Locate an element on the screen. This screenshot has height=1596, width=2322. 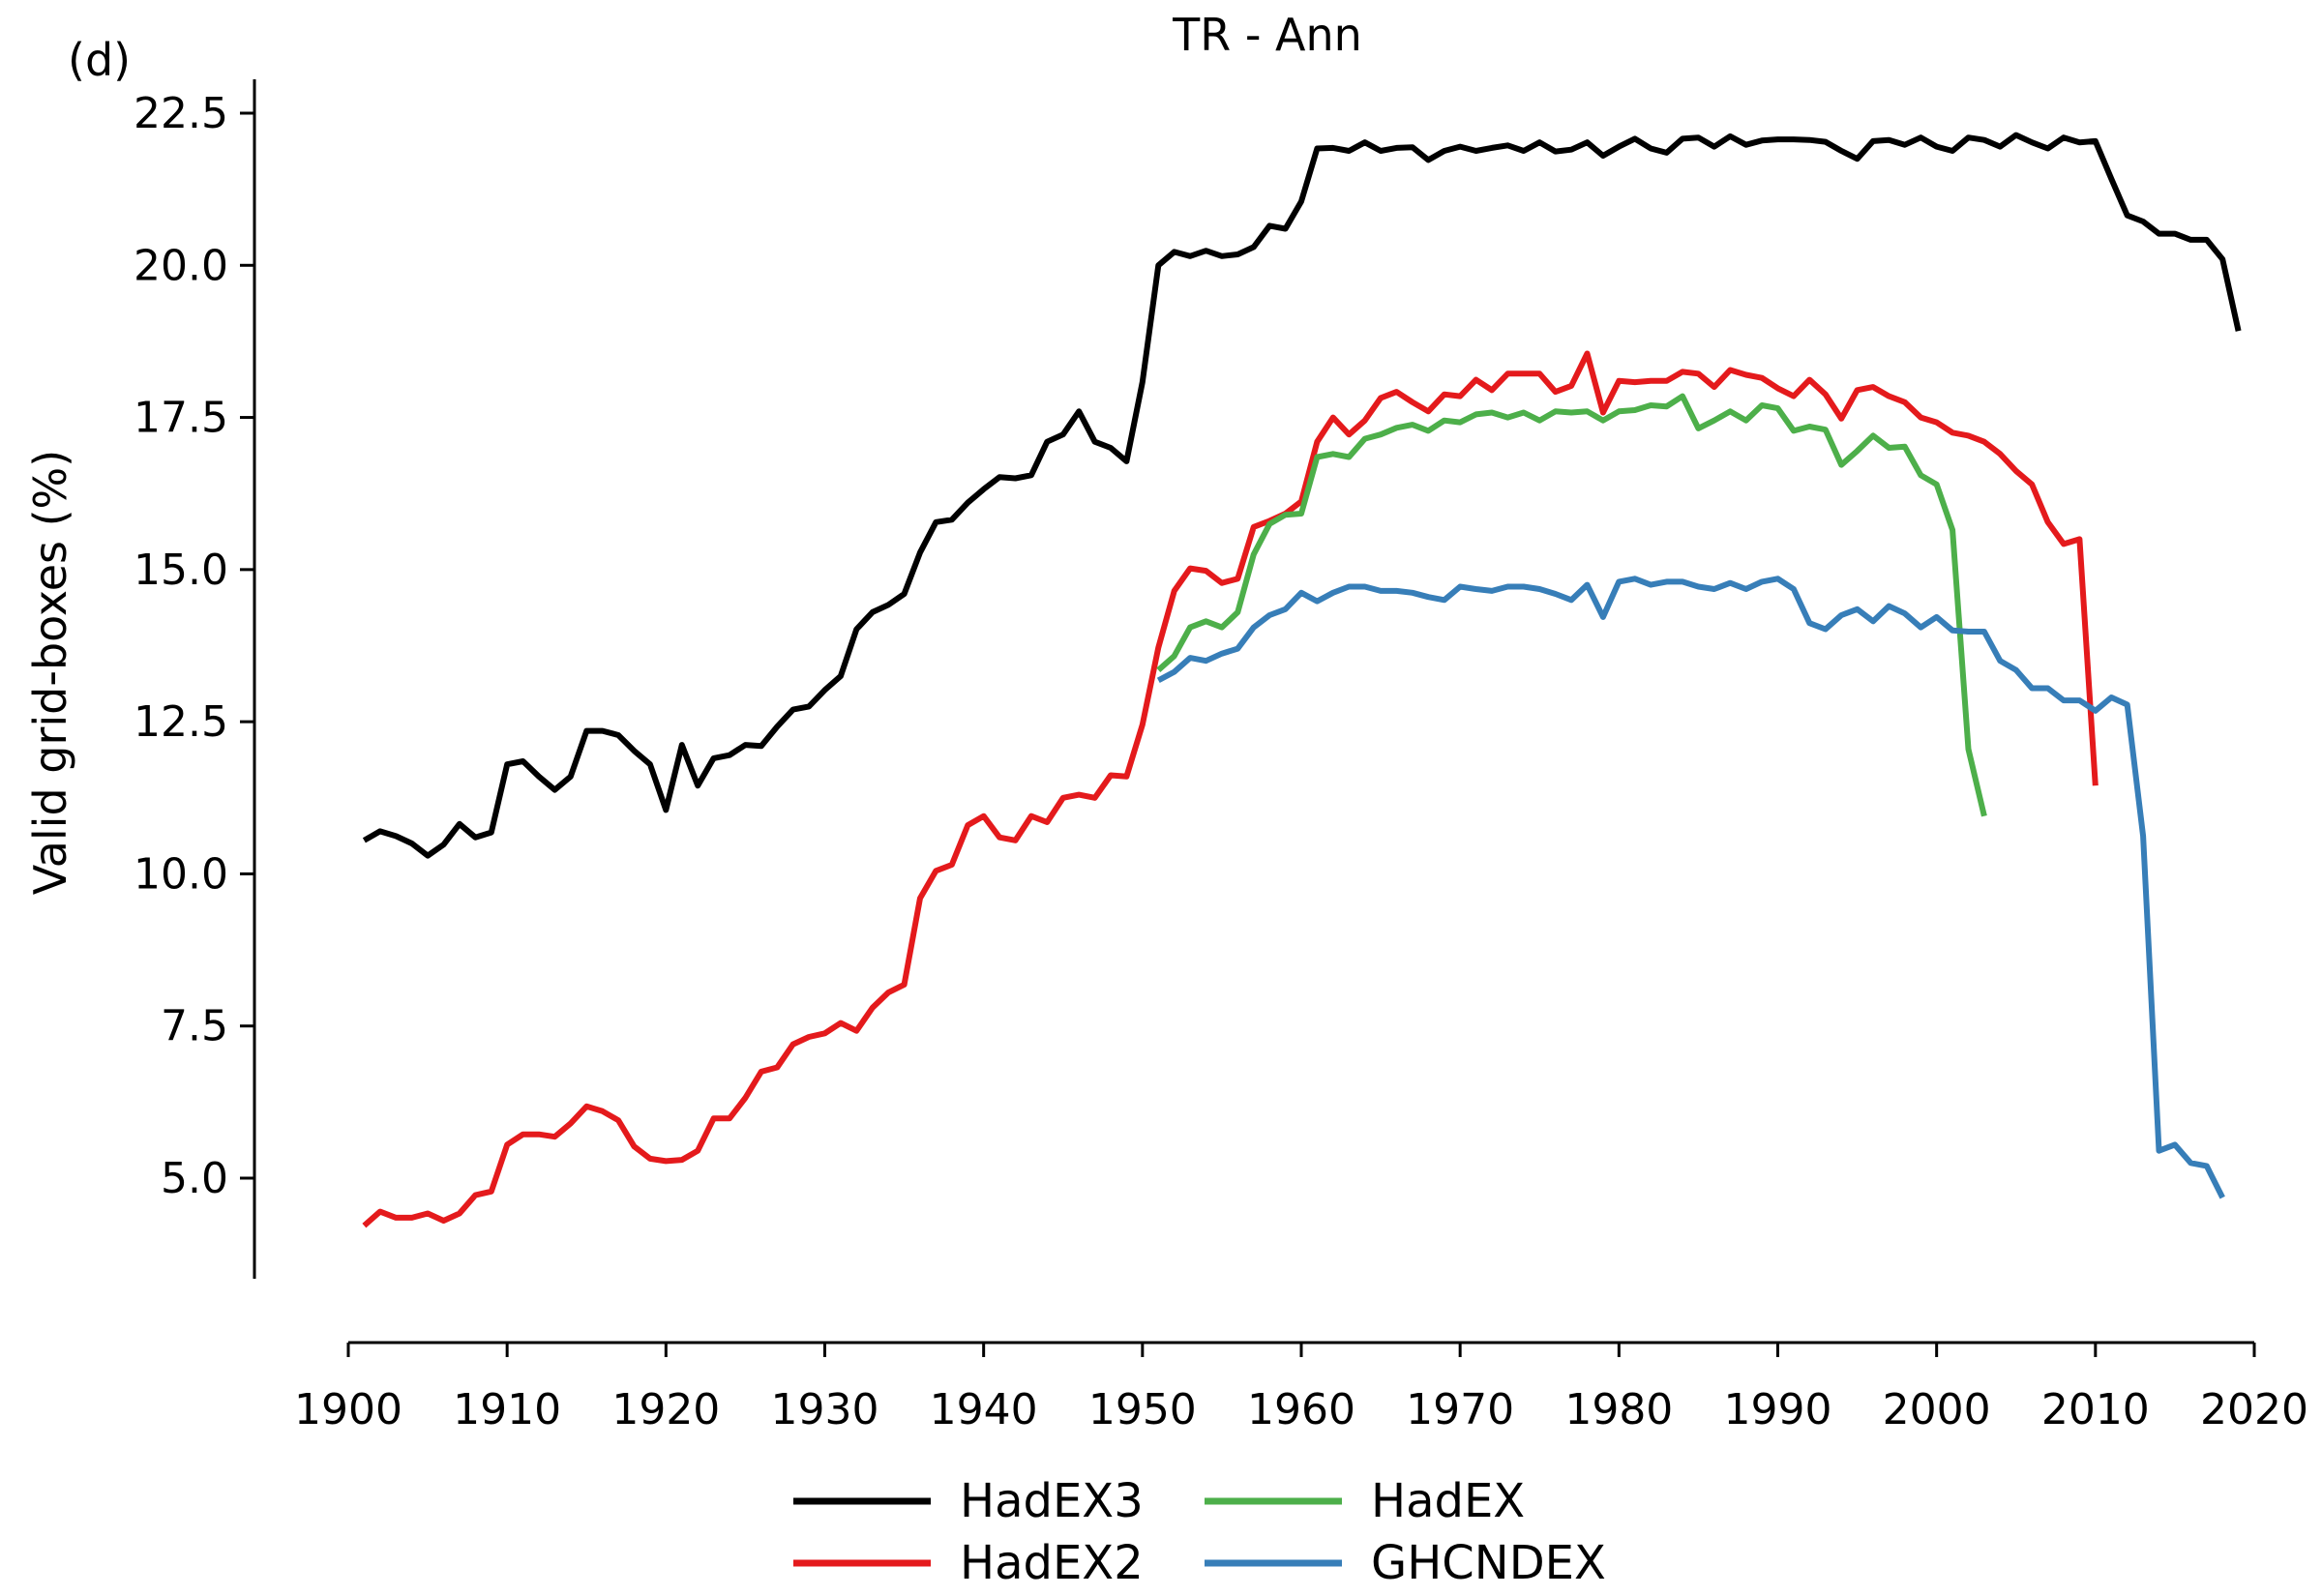
x-tick-label: 2000 is located at coordinates (1937, 1409).